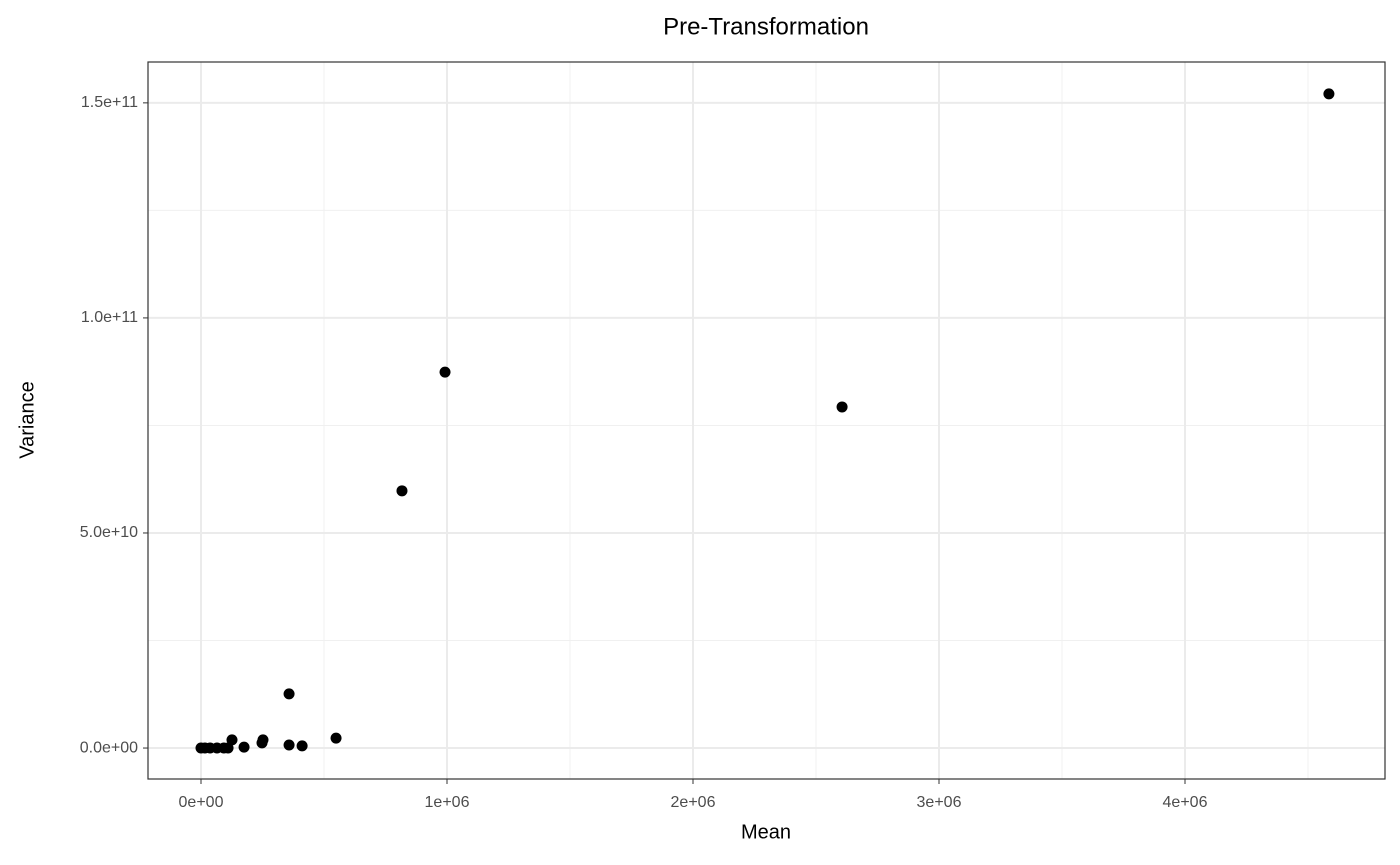  I want to click on y-tick-label: 1.0e+11, so click(109, 317).